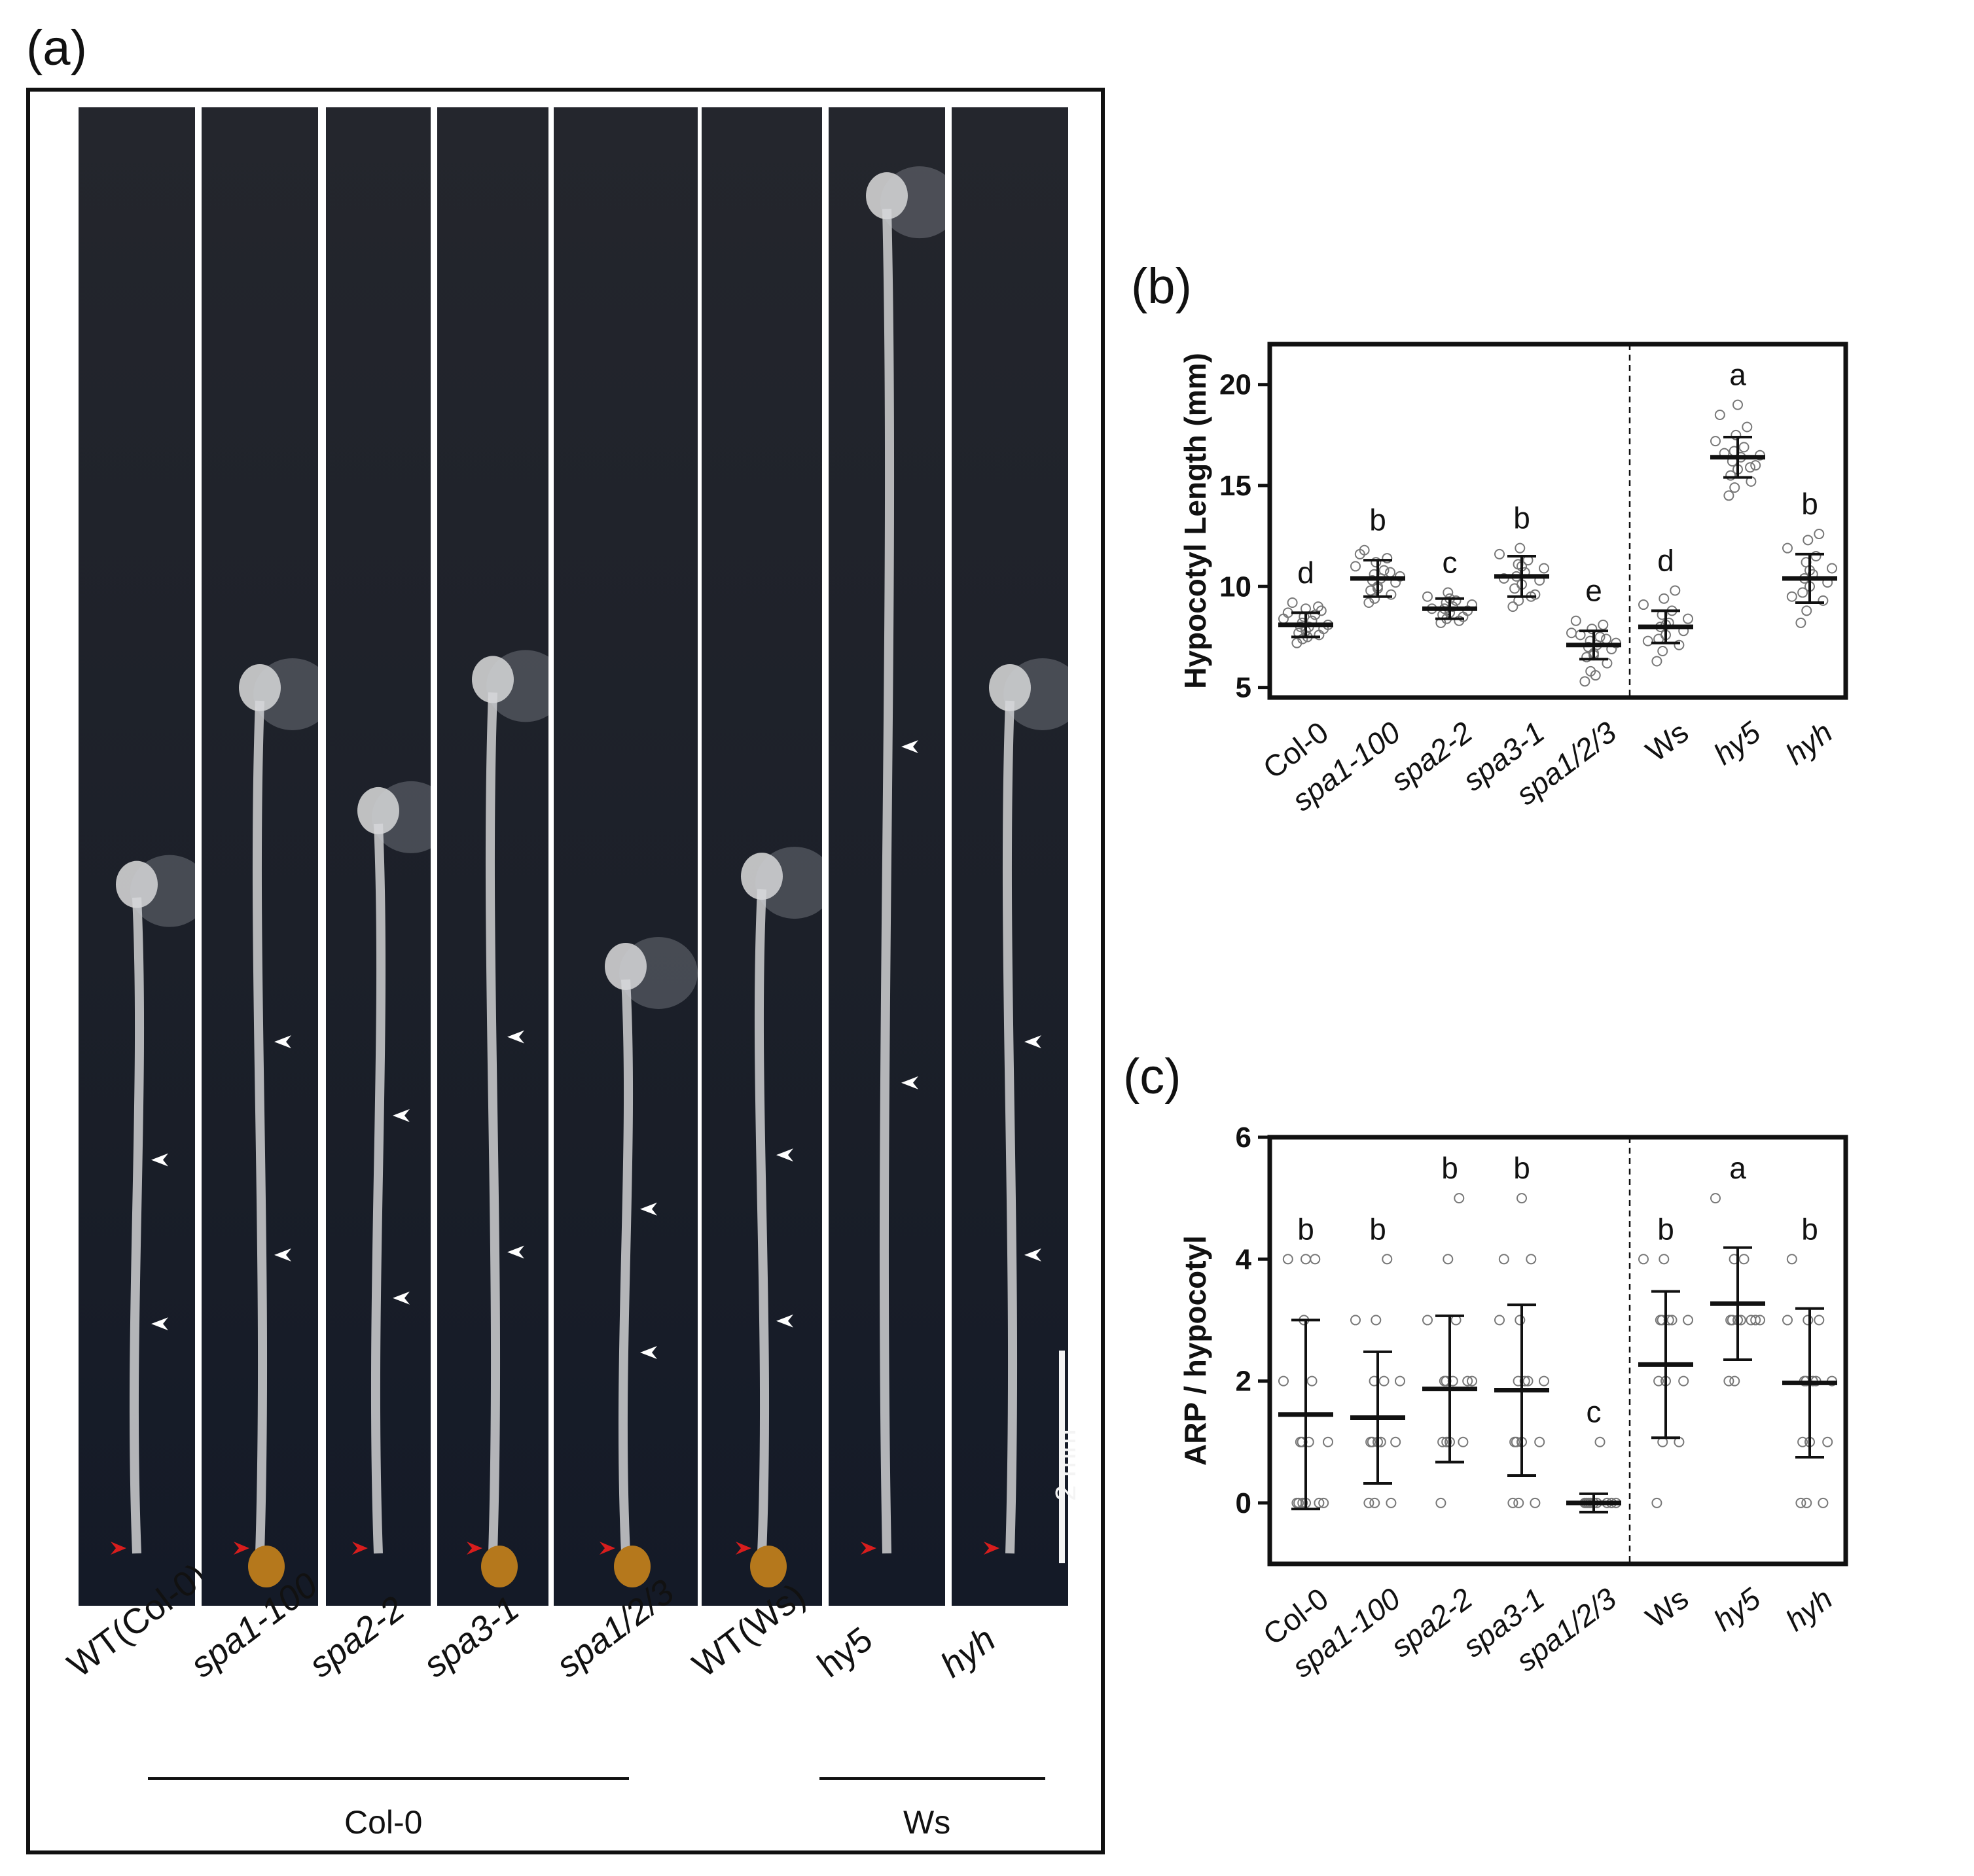 This screenshot has width=1974, height=1876. I want to click on seedling-drawing, so click(507, 1118).